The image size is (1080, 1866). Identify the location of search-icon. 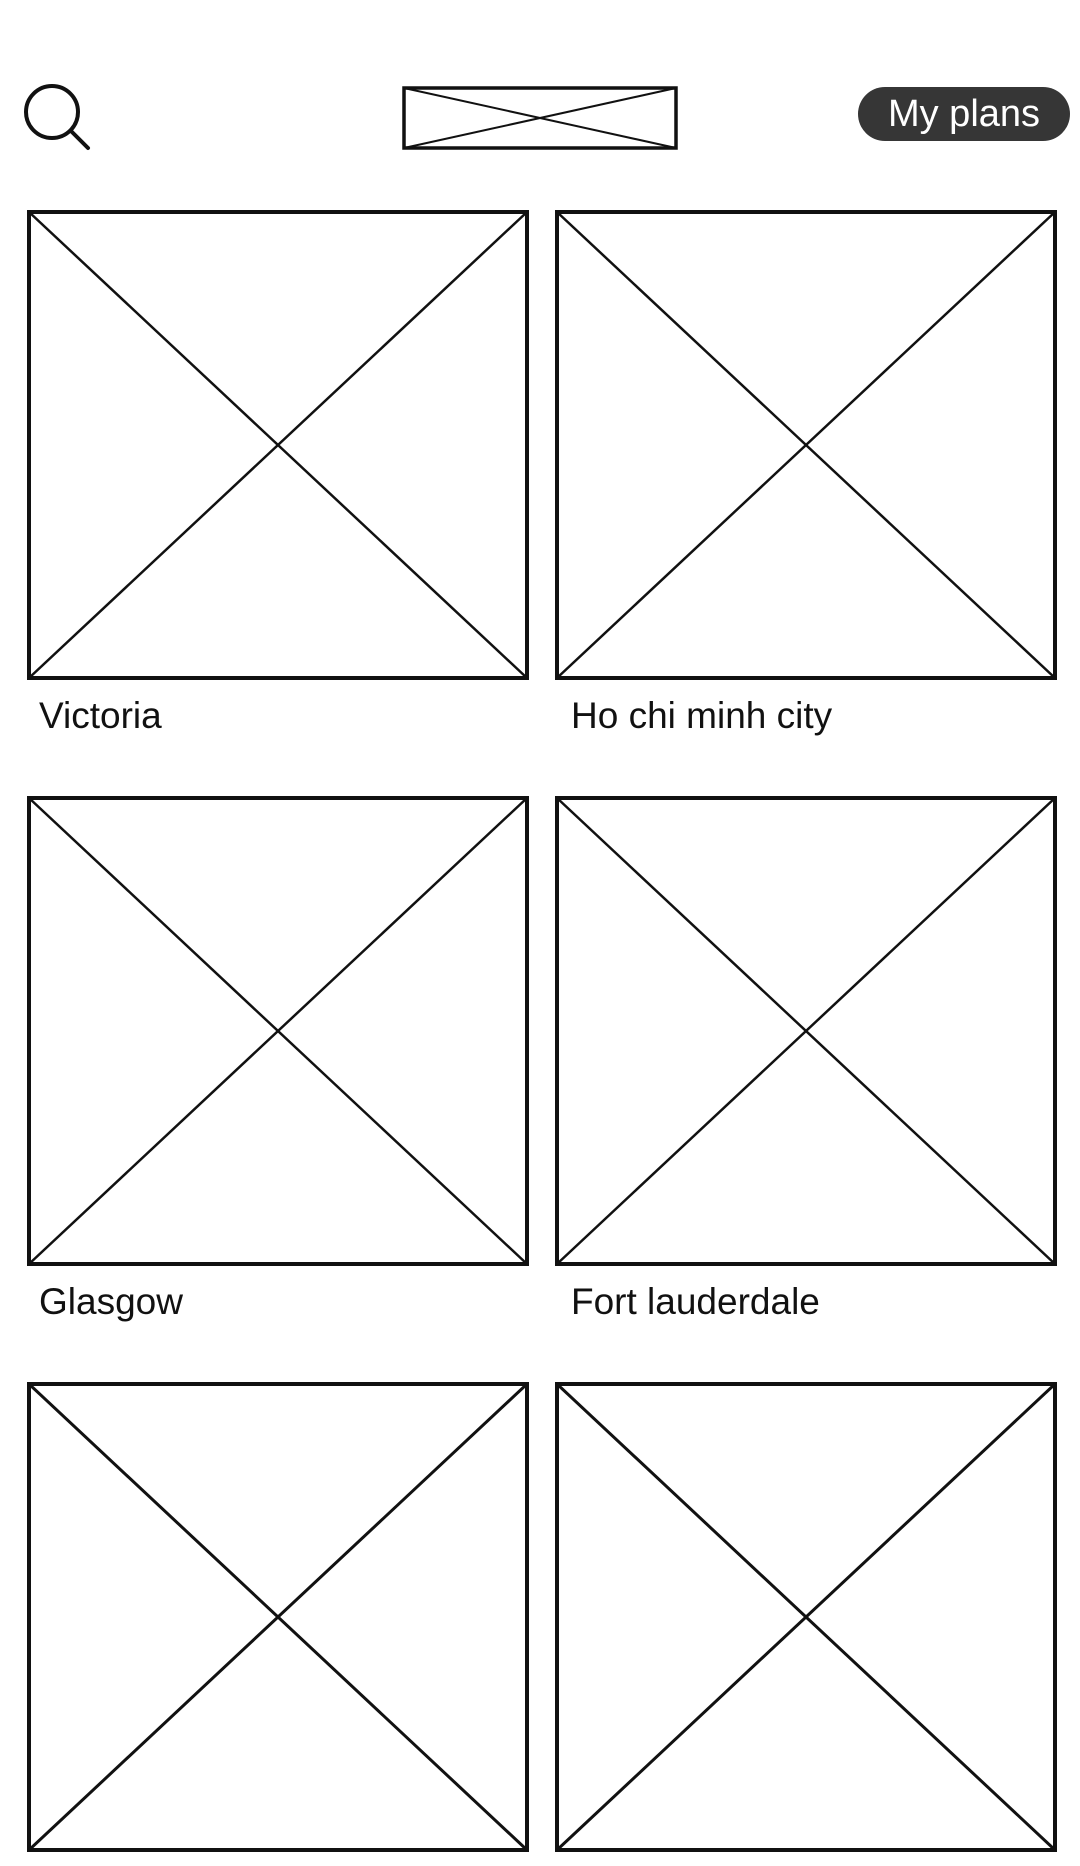
(57, 117).